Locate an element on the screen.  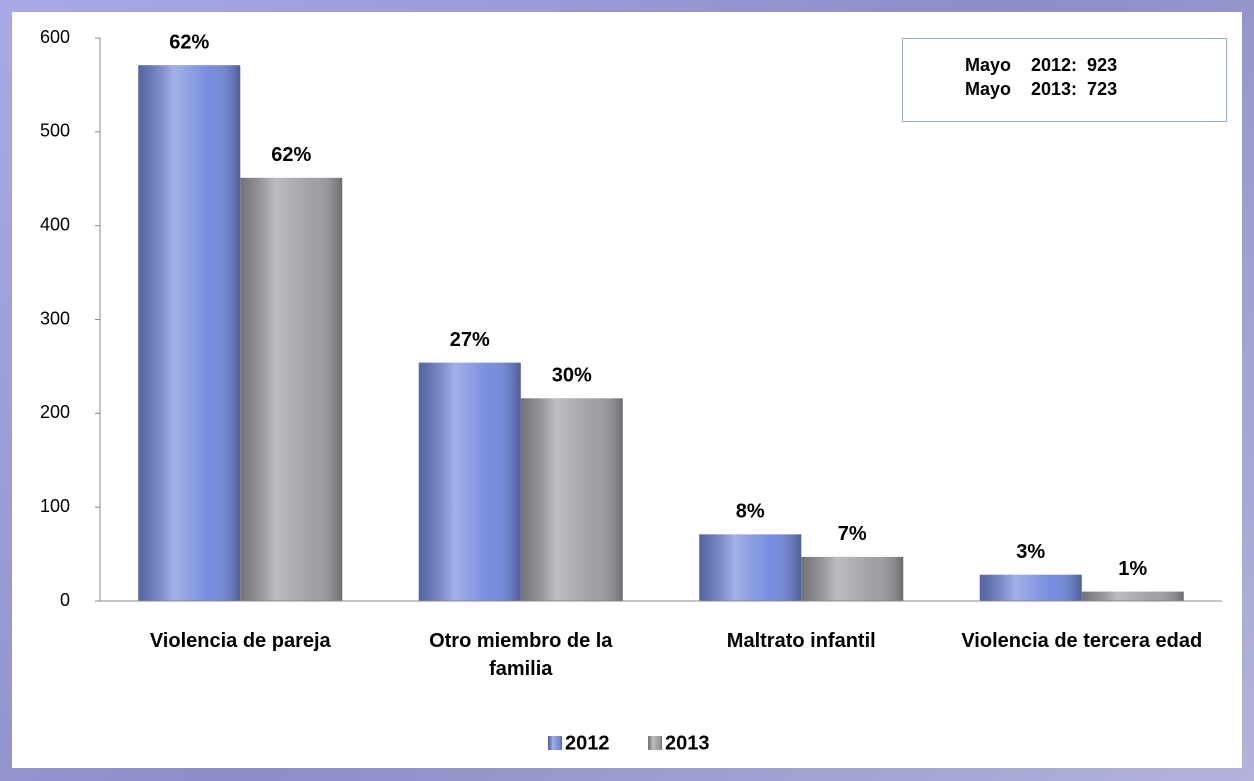
annotation: Mayo 2012: 923 is located at coordinates (1041, 65).